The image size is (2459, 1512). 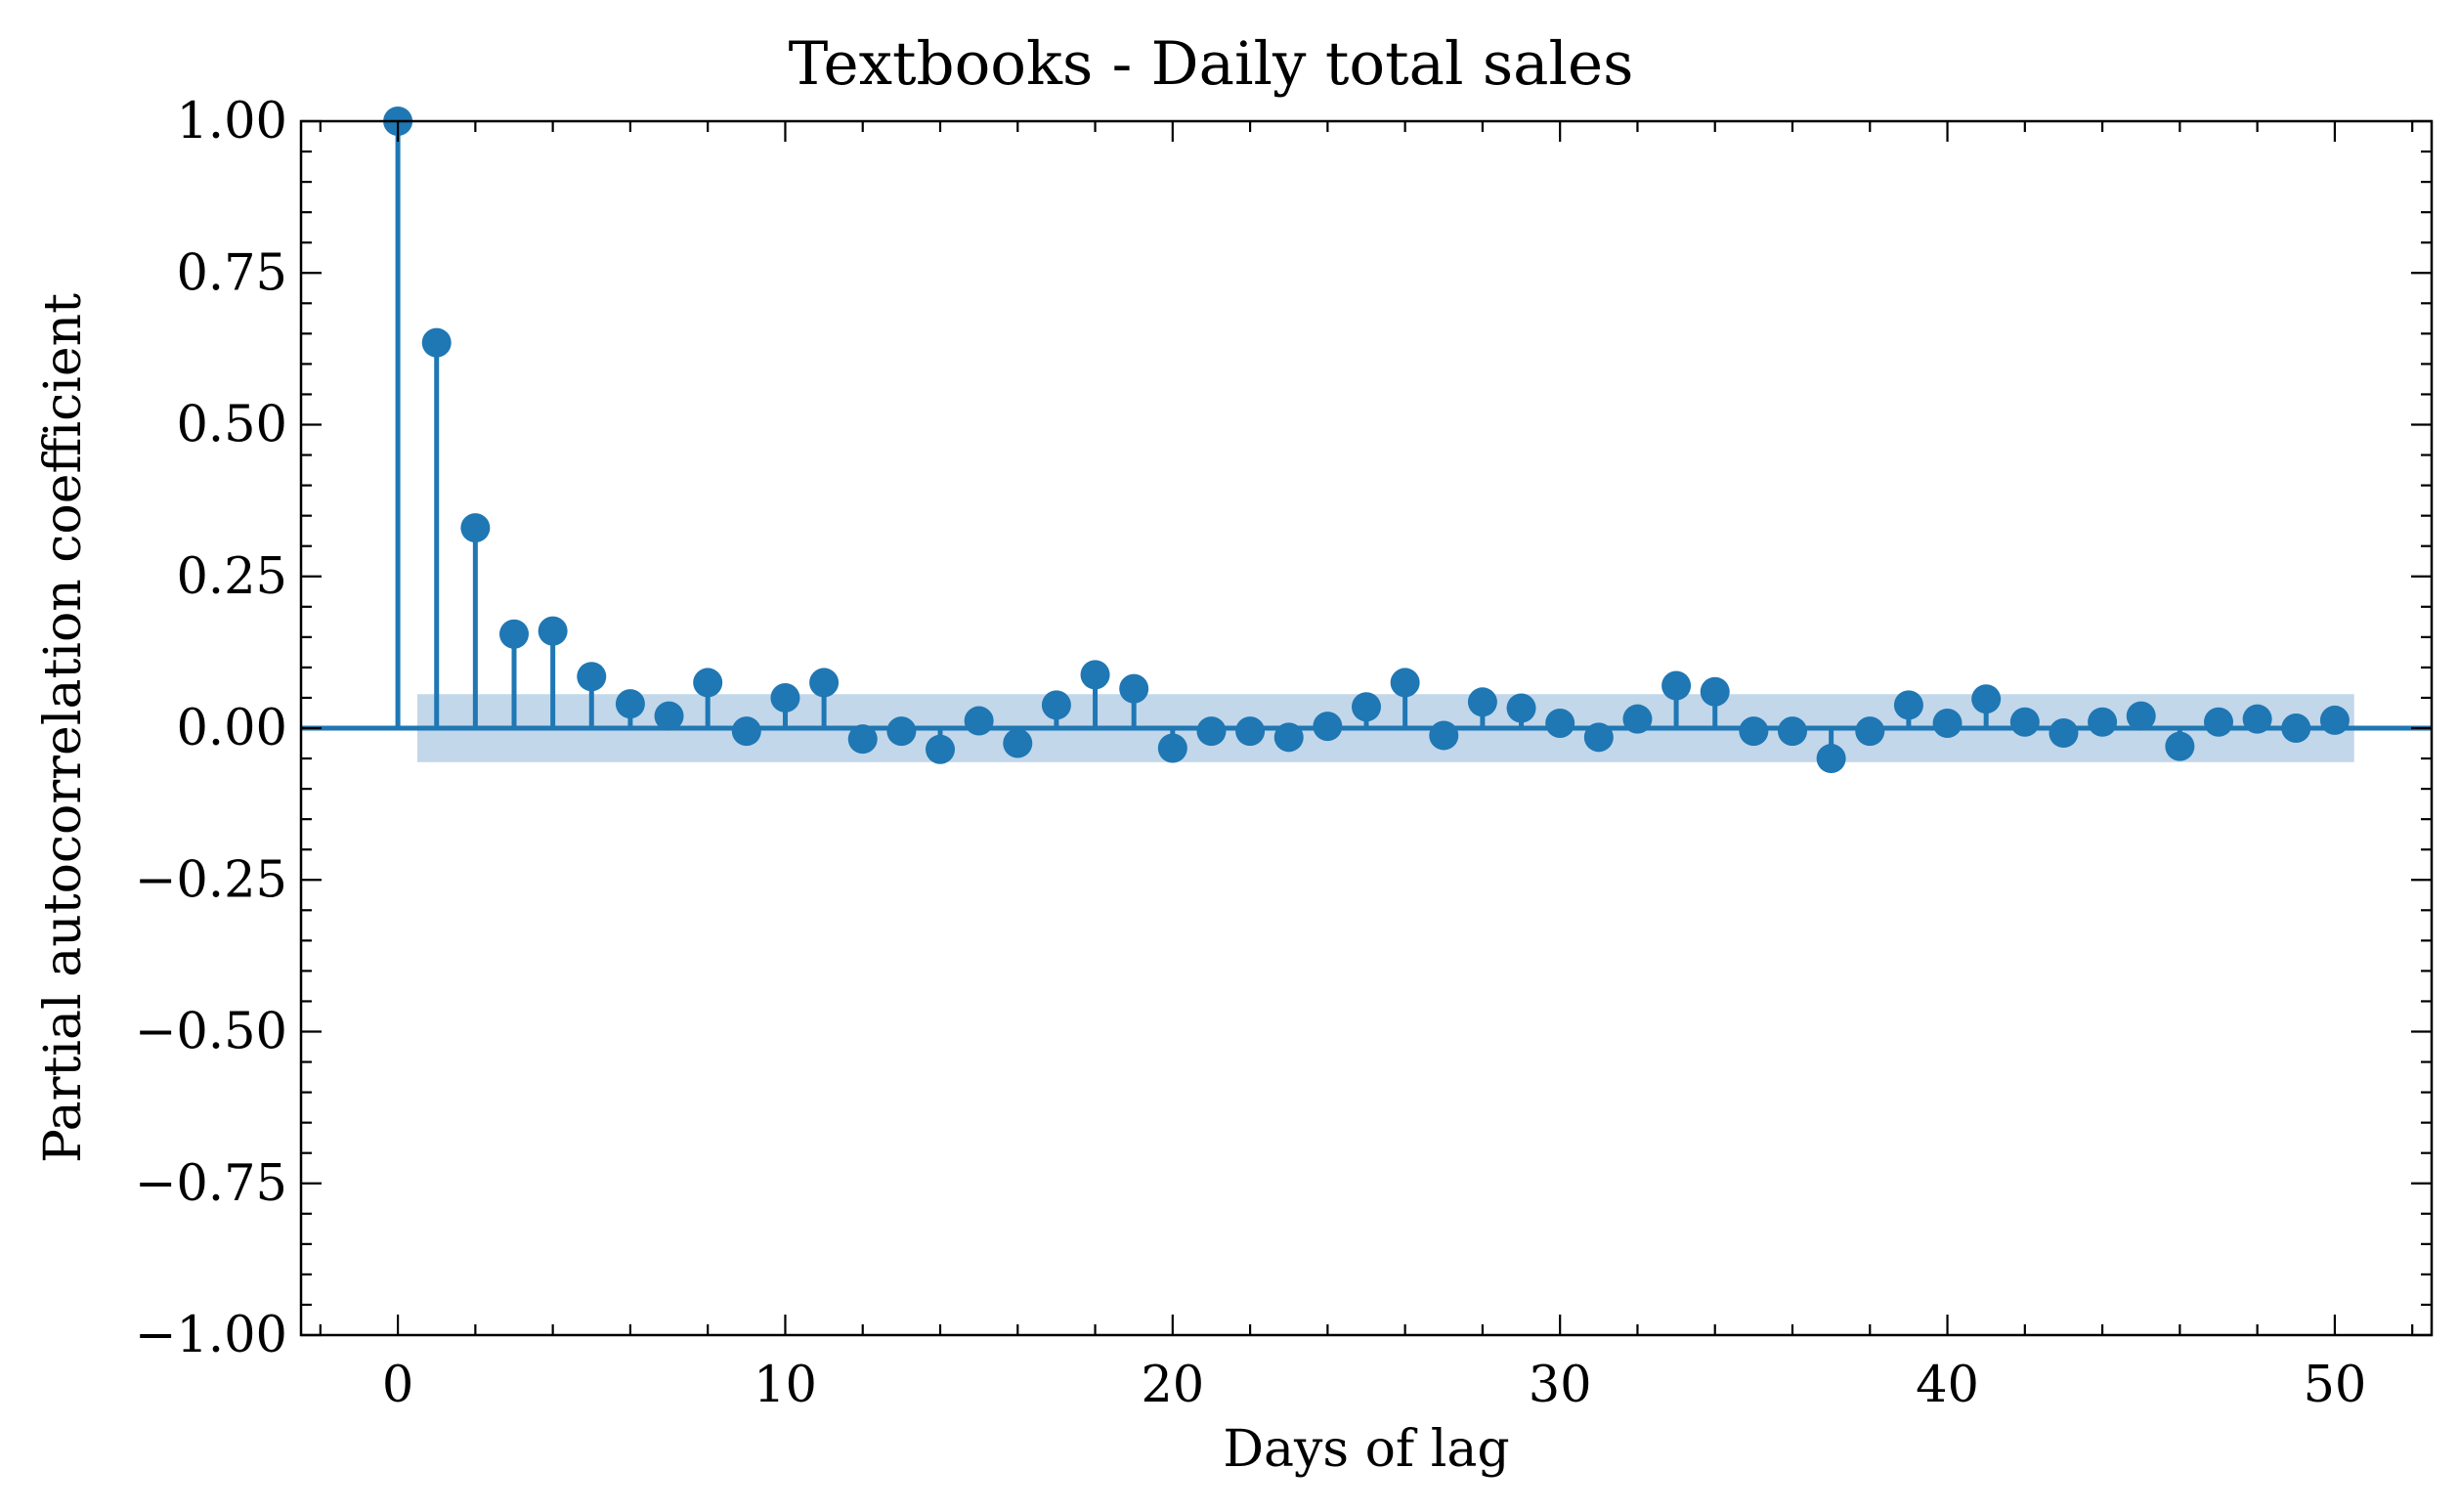 What do you see at coordinates (211, 880) in the screenshot?
I see `y-tick-label: −0.25` at bounding box center [211, 880].